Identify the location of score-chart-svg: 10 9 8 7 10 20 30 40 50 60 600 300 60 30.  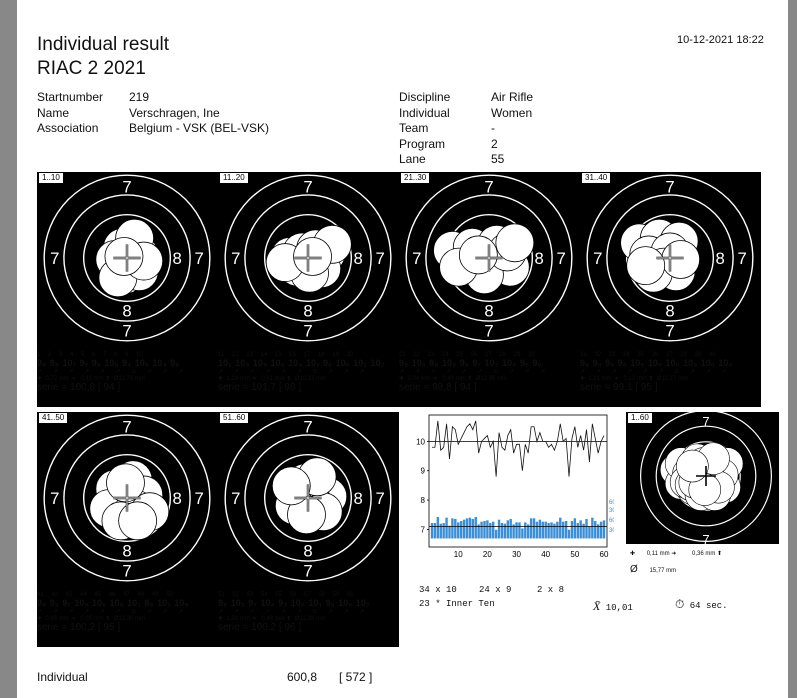
(518, 486).